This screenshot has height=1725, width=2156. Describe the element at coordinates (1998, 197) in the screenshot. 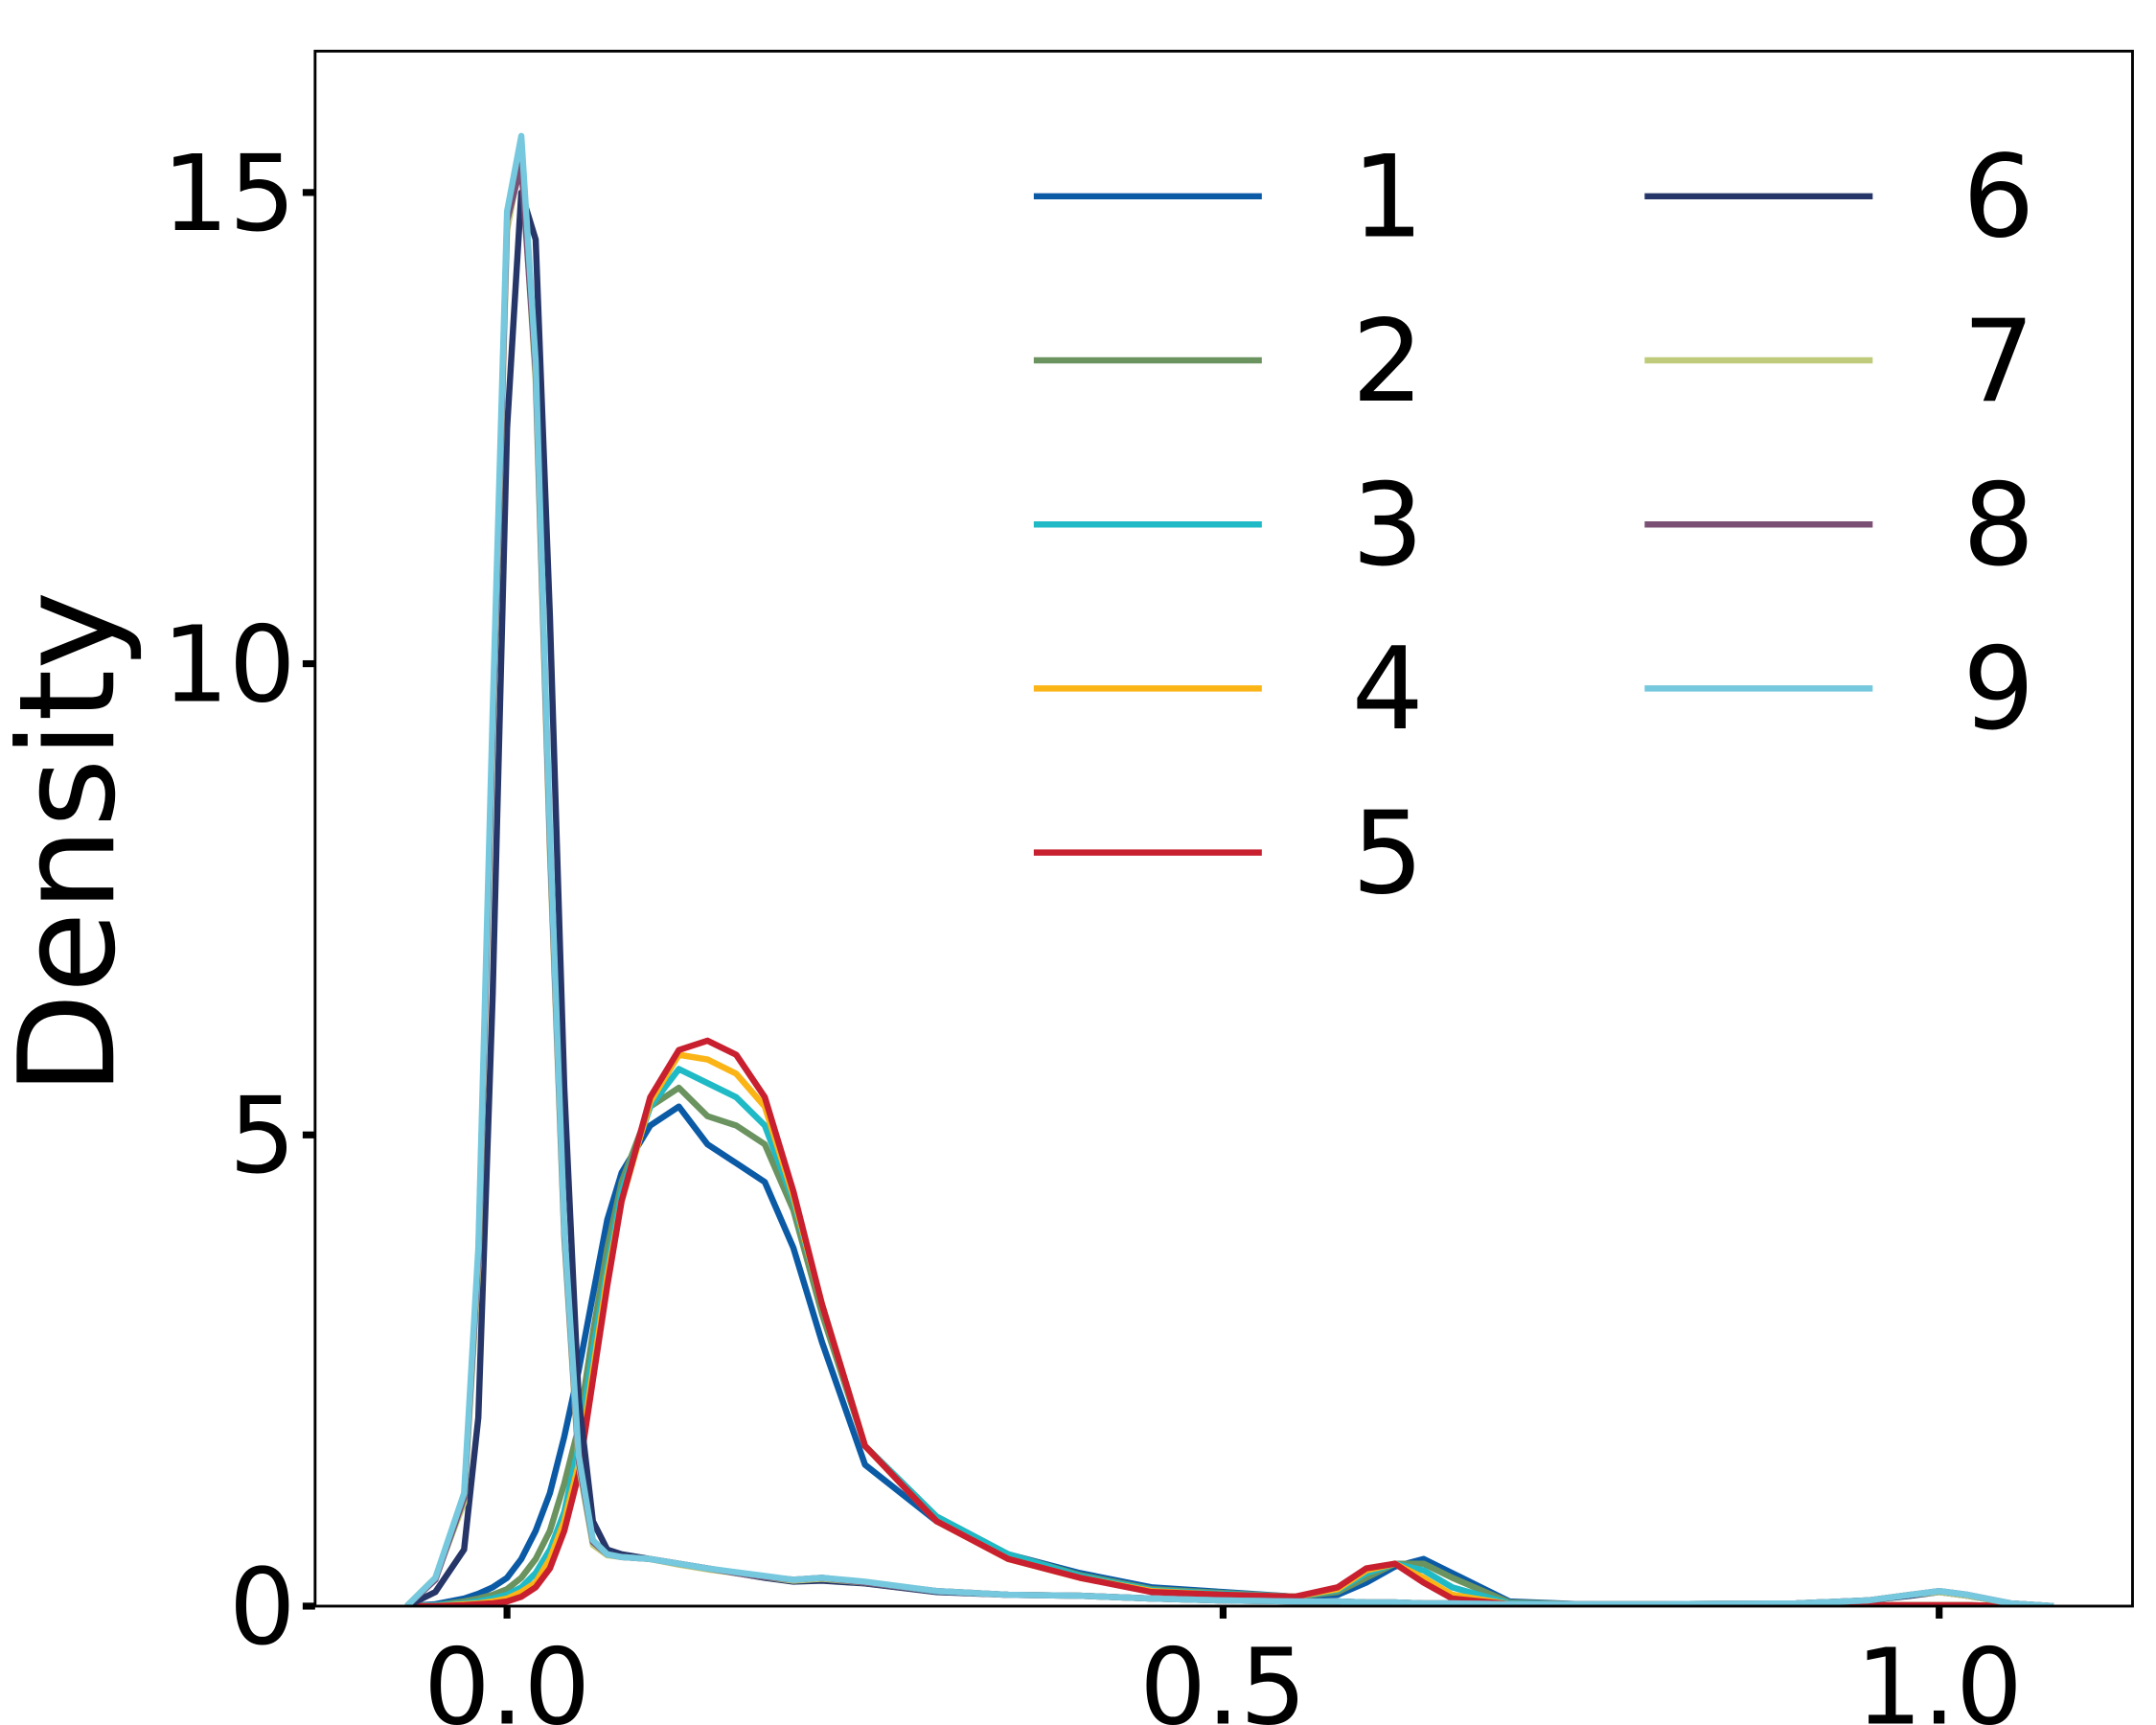

I see `legend-label: 6` at that location.